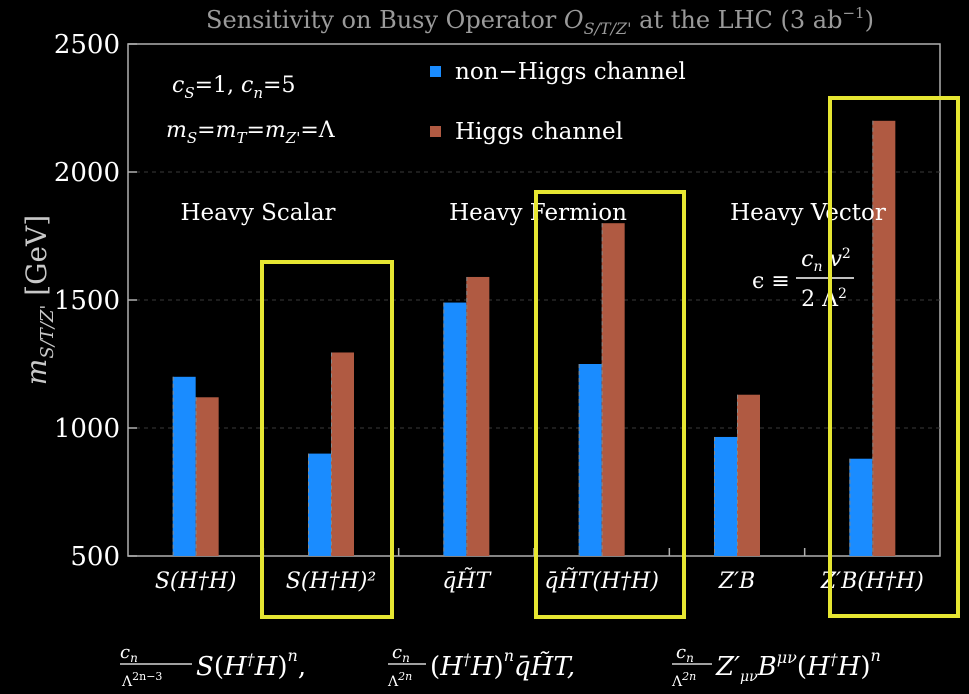 The image size is (969, 694). What do you see at coordinates (481, 666) in the screenshot?
I see `formula-fermion: cn Λ2n (H†H)nq̄H̃T,` at bounding box center [481, 666].